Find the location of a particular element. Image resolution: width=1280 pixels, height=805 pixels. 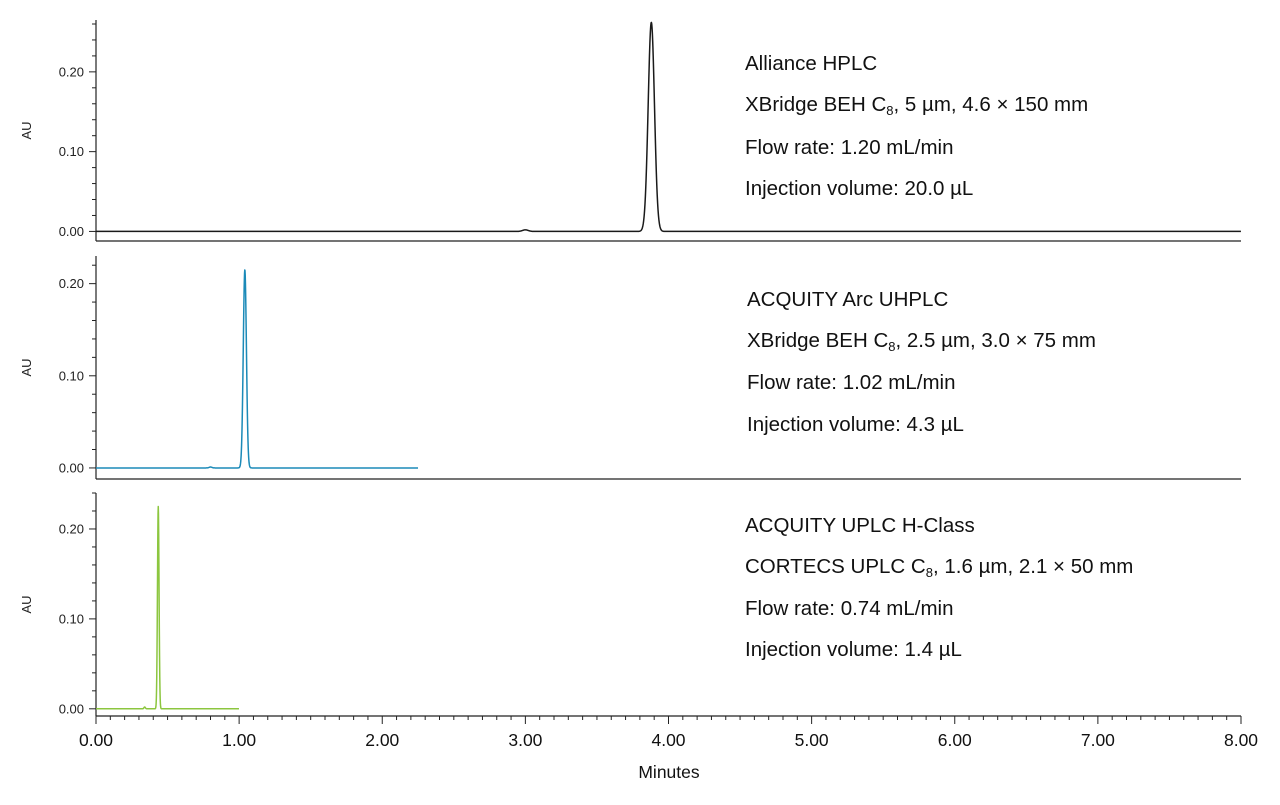

panel2-injection-volume: Injection volume: 4.3 µL is located at coordinates (855, 424).